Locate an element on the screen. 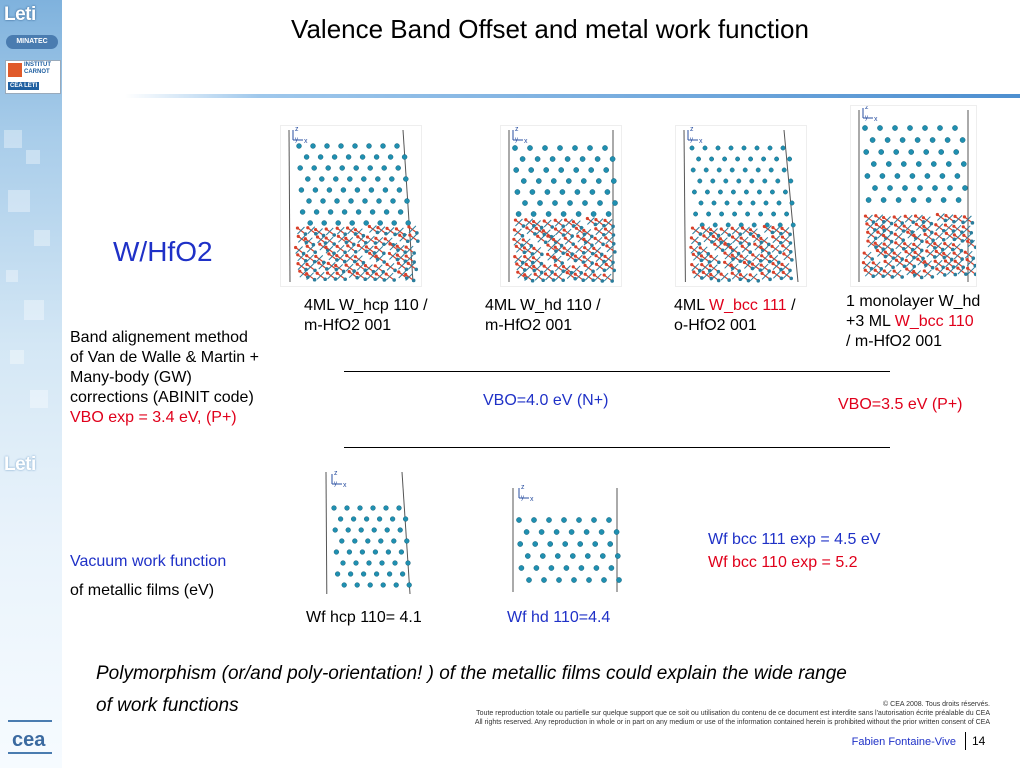 Image resolution: width=1024 pixels, height=768 pixels. cea-logo-icon: cea is located at coordinates (30, 737).